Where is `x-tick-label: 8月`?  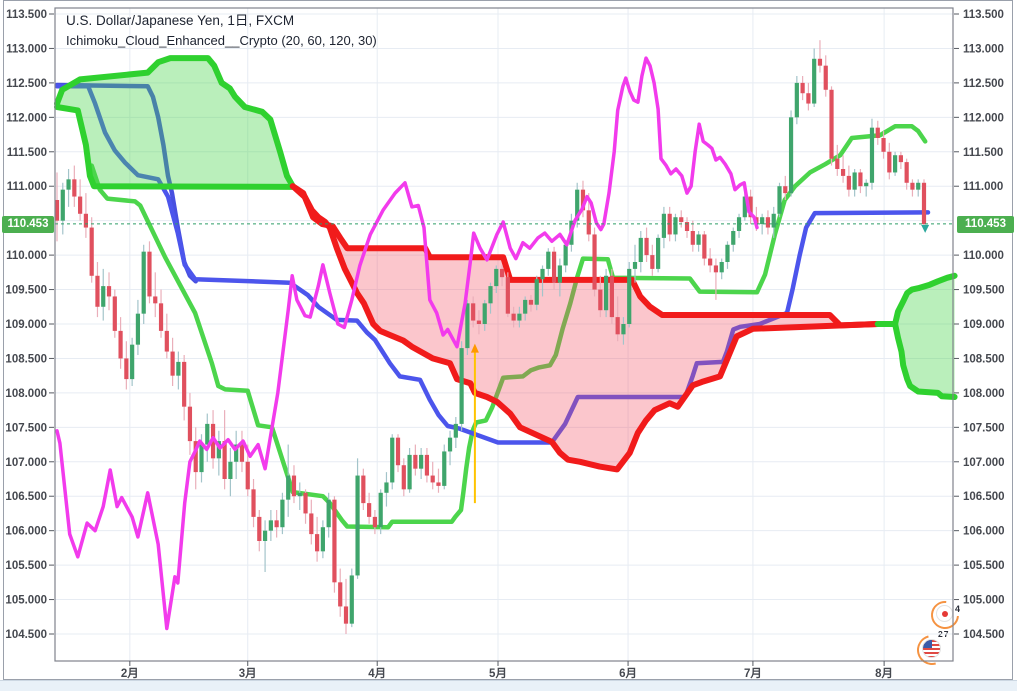 x-tick-label: 8月 is located at coordinates (884, 673).